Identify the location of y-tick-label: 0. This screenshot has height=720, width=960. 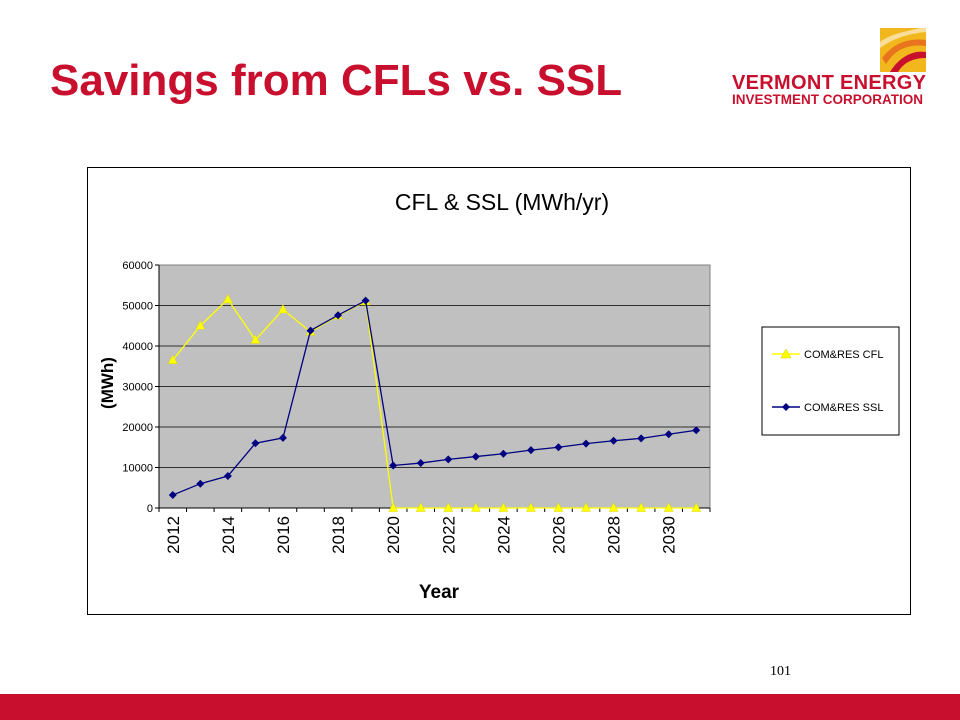
(150, 509).